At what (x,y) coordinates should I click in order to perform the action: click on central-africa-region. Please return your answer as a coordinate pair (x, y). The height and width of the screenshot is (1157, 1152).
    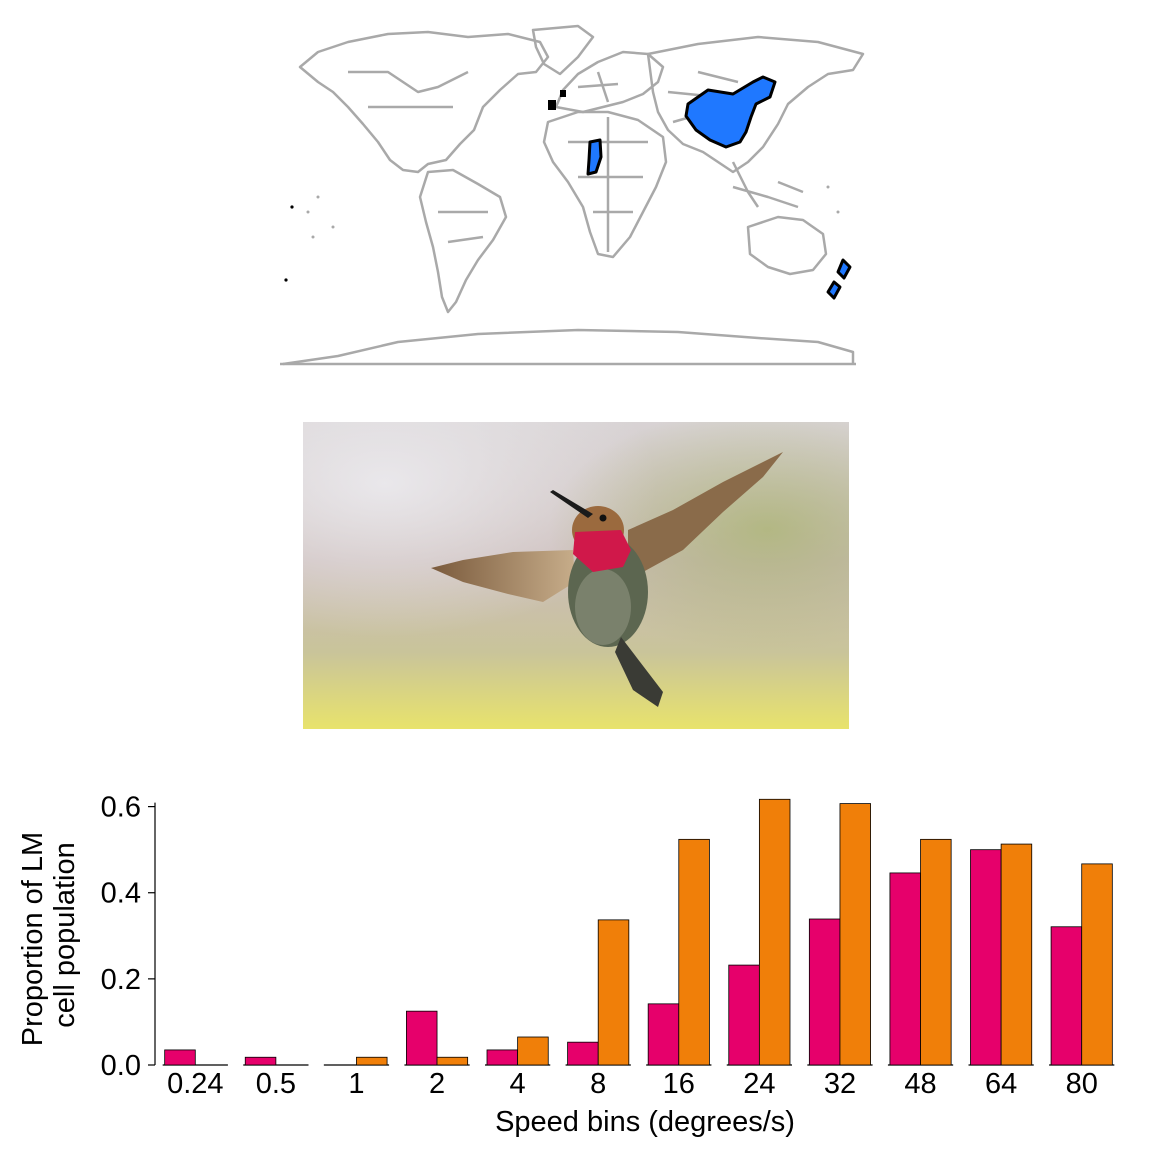
    Looking at the image, I should click on (594, 157).